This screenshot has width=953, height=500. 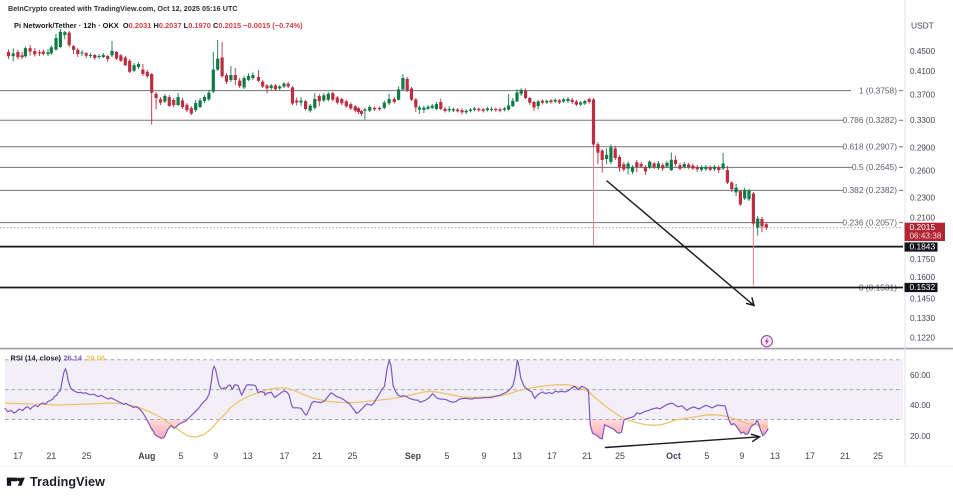 What do you see at coordinates (920, 405) in the screenshot?
I see `svg-text: 40.00` at bounding box center [920, 405].